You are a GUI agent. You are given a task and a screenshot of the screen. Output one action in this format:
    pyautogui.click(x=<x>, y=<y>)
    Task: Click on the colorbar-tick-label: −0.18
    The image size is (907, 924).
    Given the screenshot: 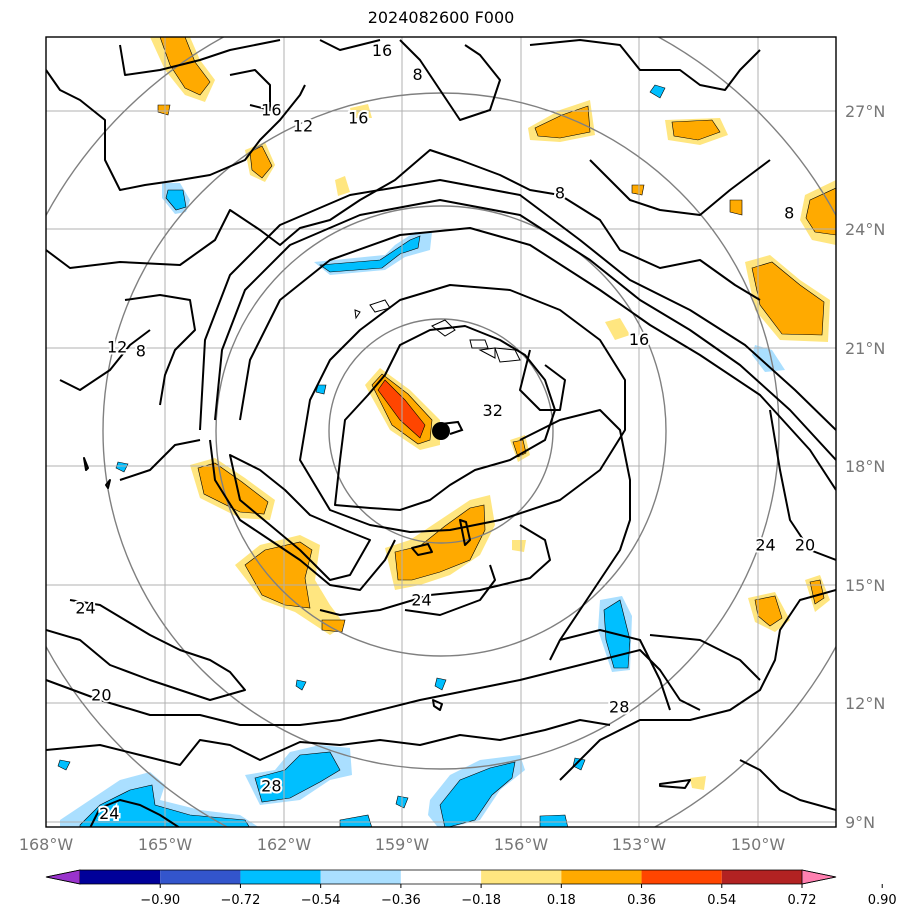 What is the action you would take?
    pyautogui.click(x=481, y=900)
    